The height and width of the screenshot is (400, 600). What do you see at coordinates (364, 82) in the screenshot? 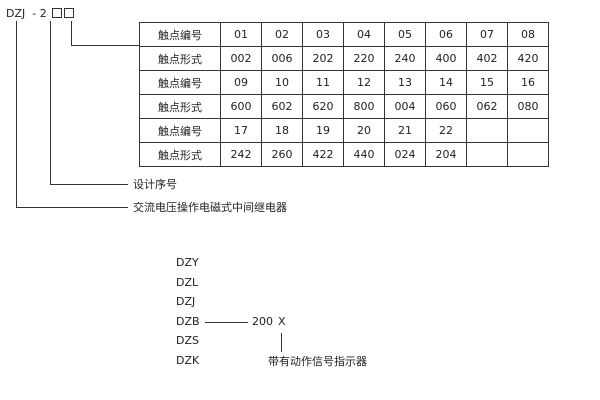
I see `table-cell: 12` at bounding box center [364, 82].